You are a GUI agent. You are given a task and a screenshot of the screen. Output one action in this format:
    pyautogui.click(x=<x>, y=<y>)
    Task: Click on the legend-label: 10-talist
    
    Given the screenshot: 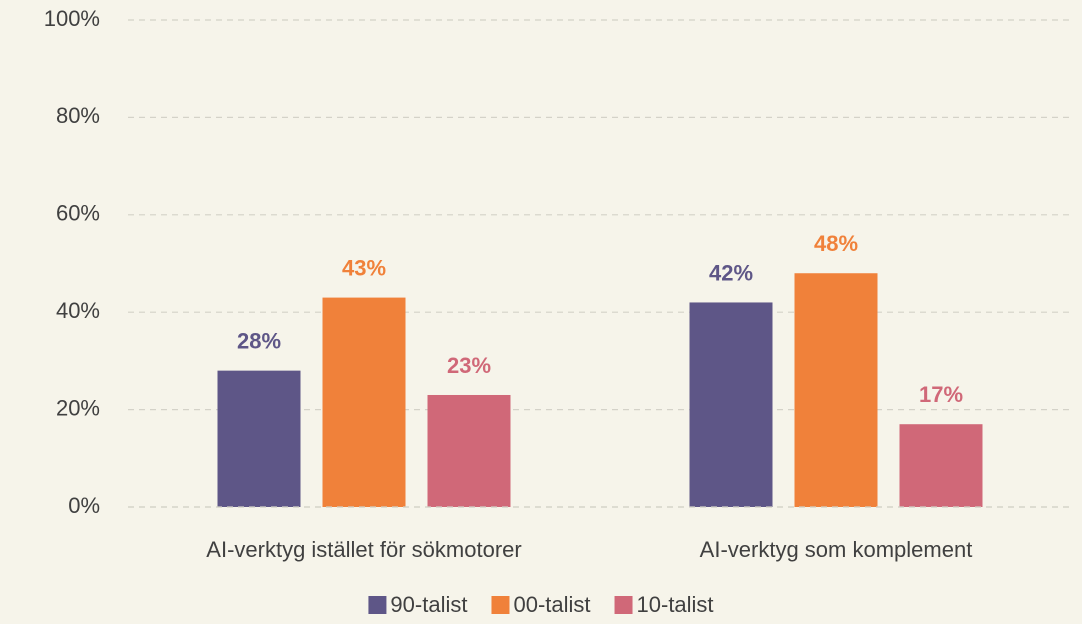 What is the action you would take?
    pyautogui.click(x=675, y=604)
    